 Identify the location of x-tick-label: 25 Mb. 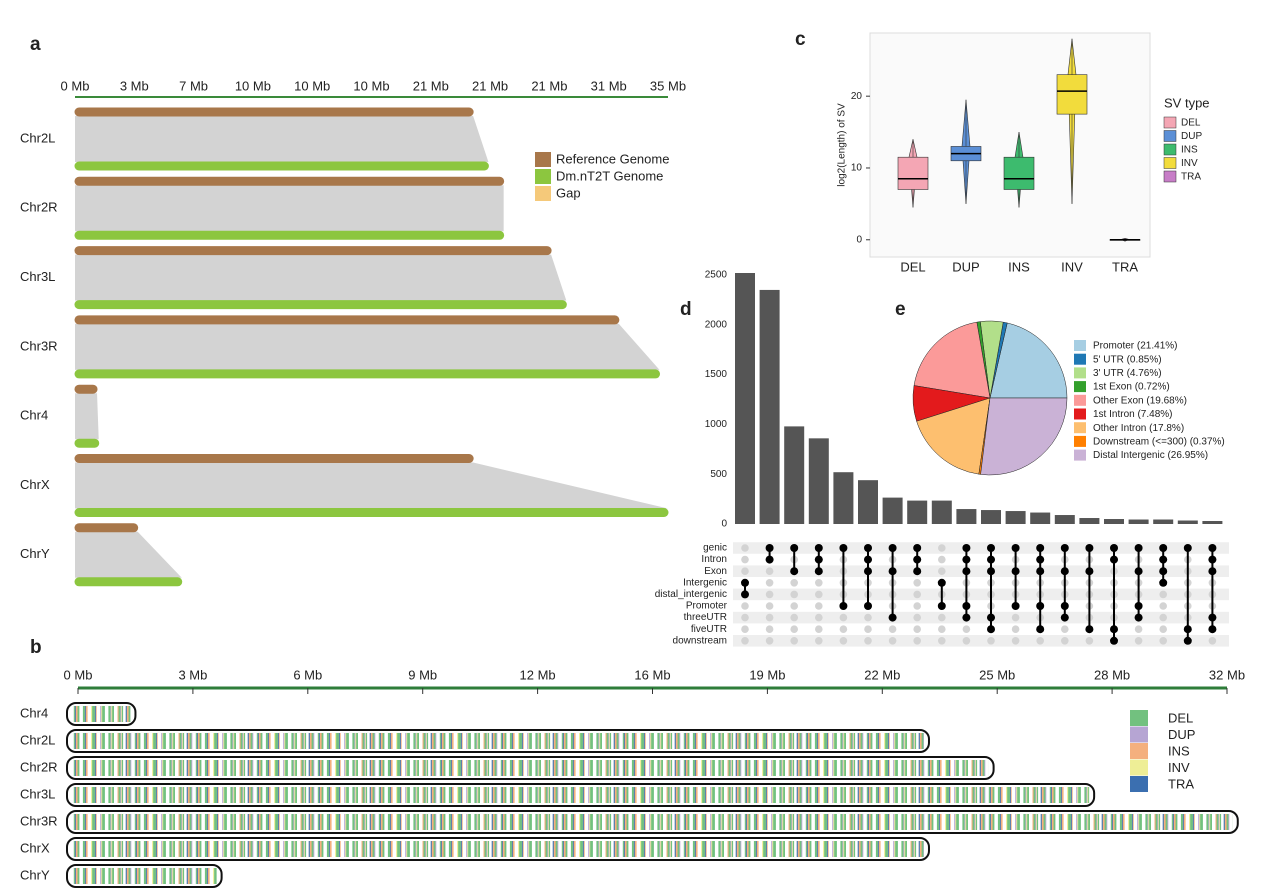
(997, 674).